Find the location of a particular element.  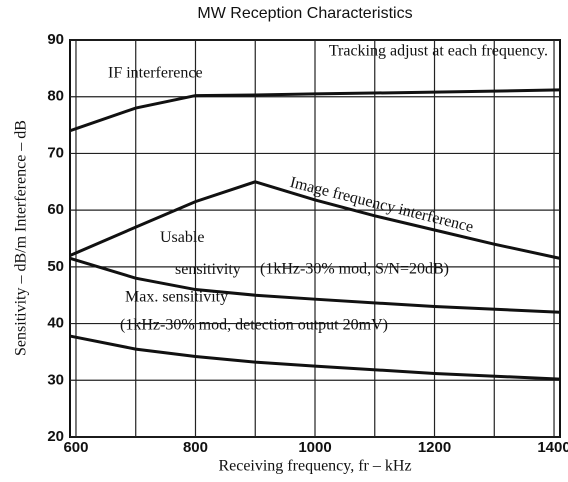

x-tick-label: 600 is located at coordinates (75, 447).